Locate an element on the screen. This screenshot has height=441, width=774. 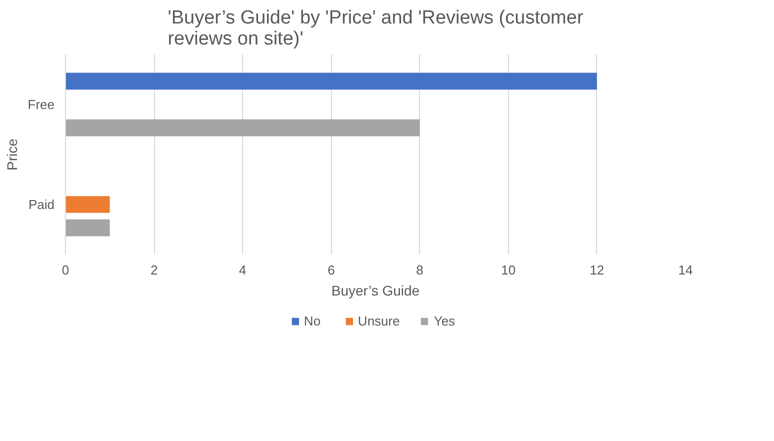
y-tick-label: Free is located at coordinates (41, 104).